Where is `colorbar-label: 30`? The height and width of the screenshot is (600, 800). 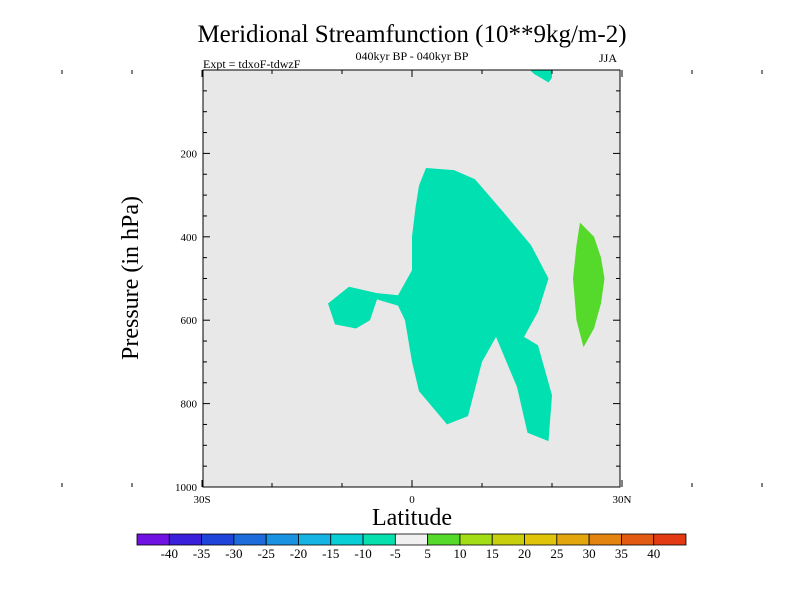 colorbar-label: 30 is located at coordinates (589, 553).